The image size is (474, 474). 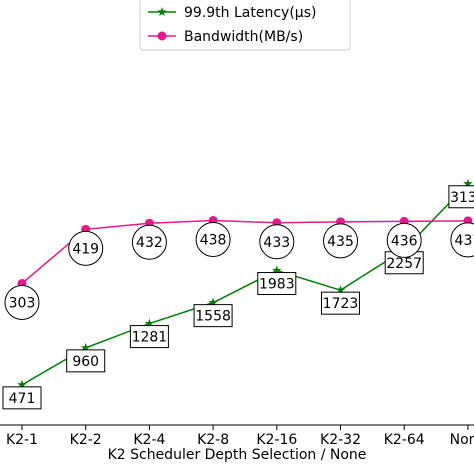 I want to click on data-label: 960, so click(x=85, y=362).